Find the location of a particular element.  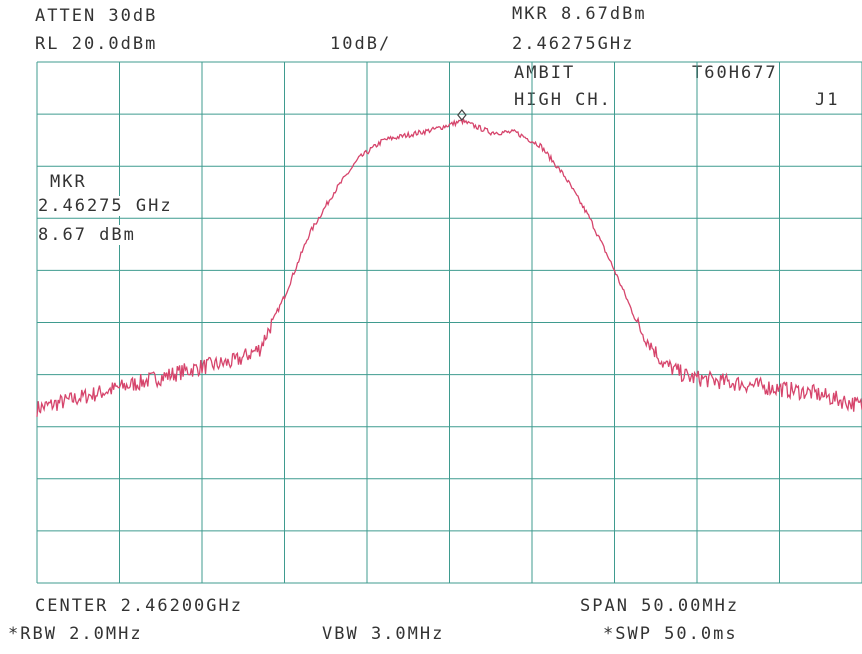

center-freq-label: CENTER 2.46200GHz is located at coordinates (139, 606).